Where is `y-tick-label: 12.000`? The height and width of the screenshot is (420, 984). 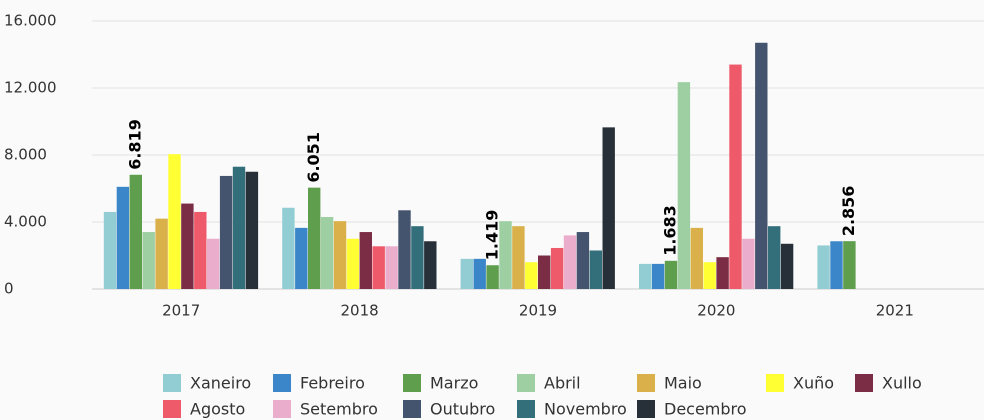 y-tick-label: 12.000 is located at coordinates (30, 88).